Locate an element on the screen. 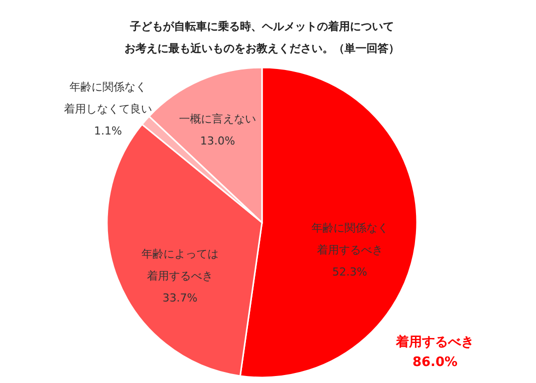 This screenshot has height=383, width=536. slice-label: 年齢に関係なく着用しなくて良い is located at coordinates (108, 98).